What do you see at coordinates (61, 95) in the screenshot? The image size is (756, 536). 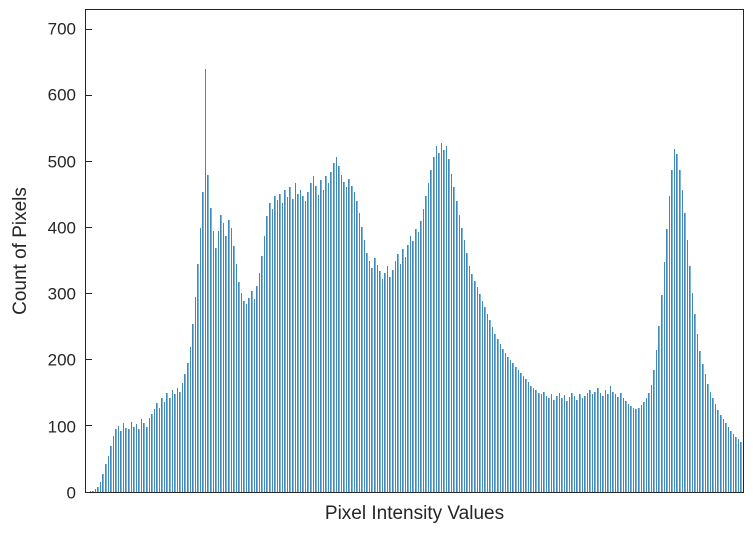 I see `y-tick-label: 600` at bounding box center [61, 95].